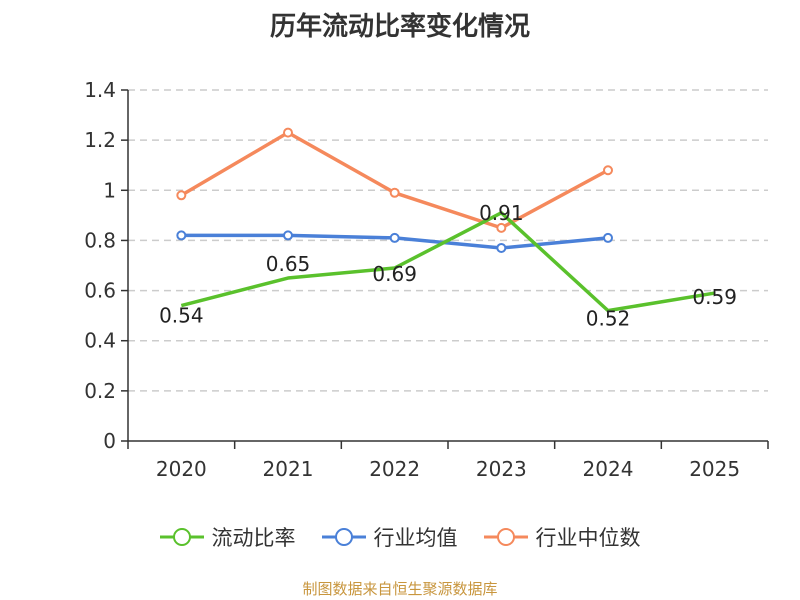 Image resolution: width=800 pixels, height=600 pixels. Describe the element at coordinates (394, 274) in the screenshot. I see `data-label: 0.69` at that location.